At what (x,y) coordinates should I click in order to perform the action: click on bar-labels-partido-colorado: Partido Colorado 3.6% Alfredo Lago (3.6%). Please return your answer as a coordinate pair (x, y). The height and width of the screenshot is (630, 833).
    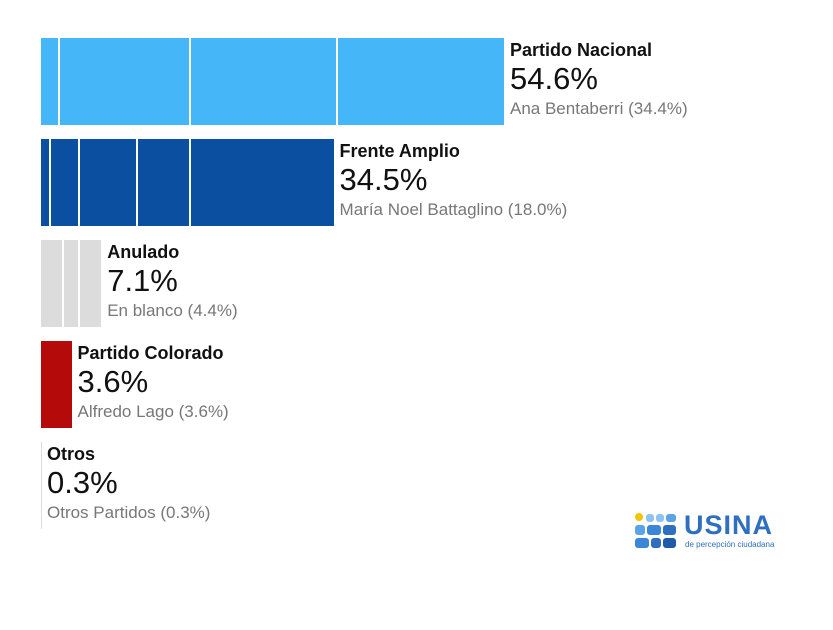
    Looking at the image, I should click on (153, 382).